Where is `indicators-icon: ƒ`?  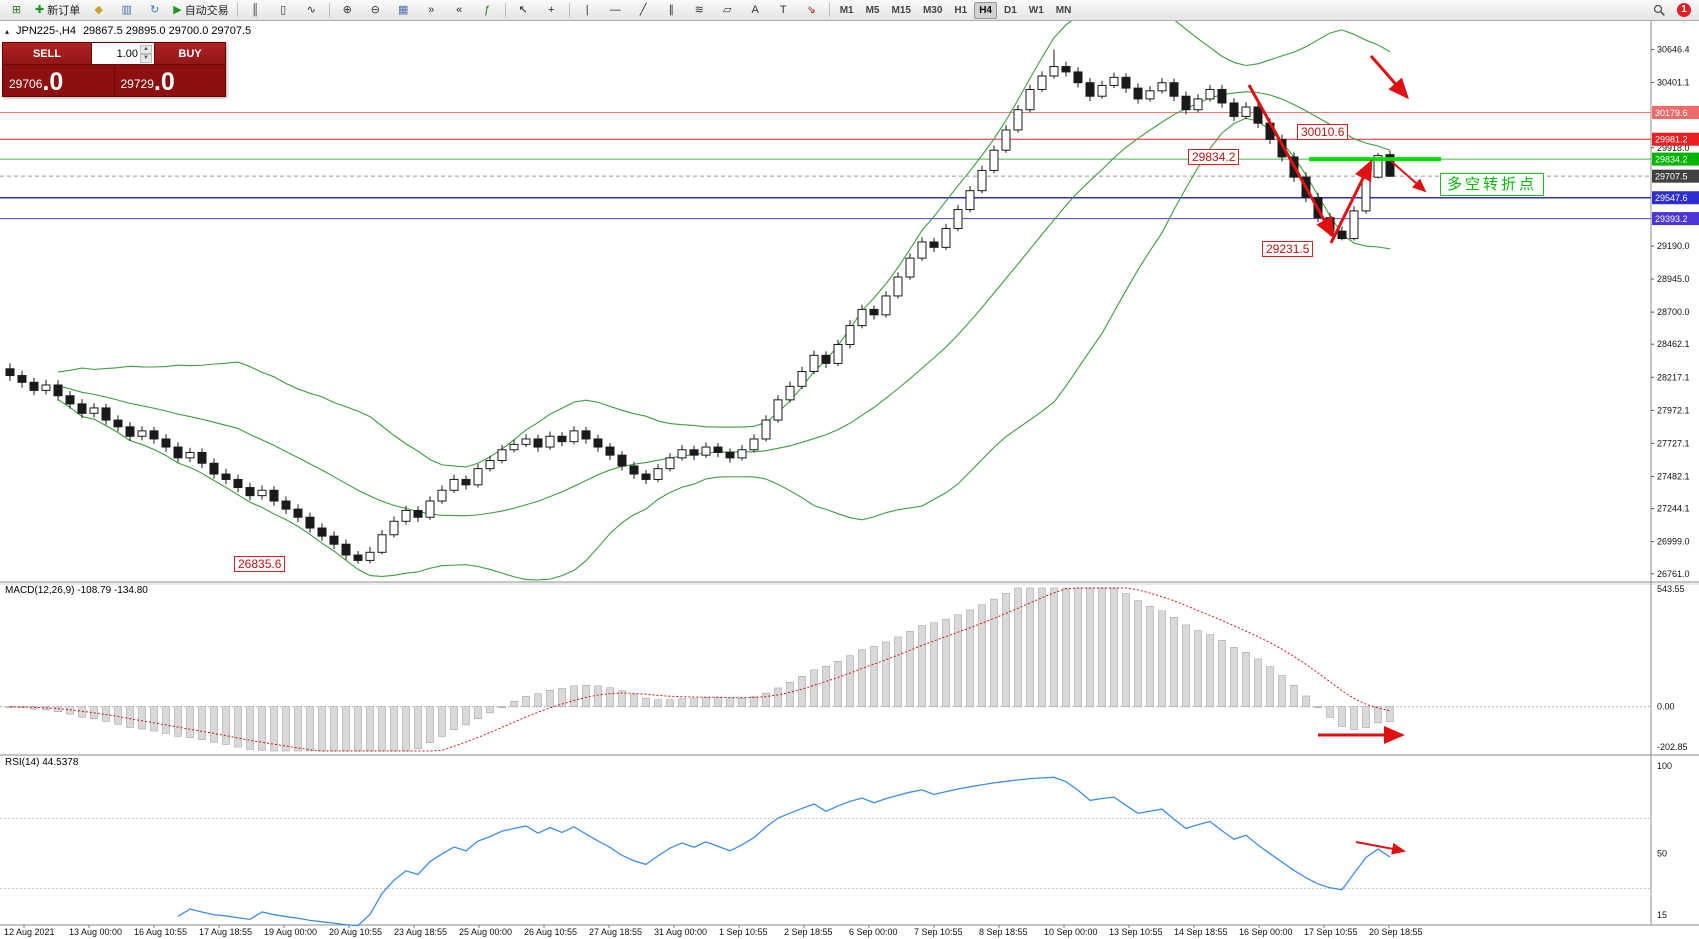 indicators-icon: ƒ is located at coordinates (487, 10).